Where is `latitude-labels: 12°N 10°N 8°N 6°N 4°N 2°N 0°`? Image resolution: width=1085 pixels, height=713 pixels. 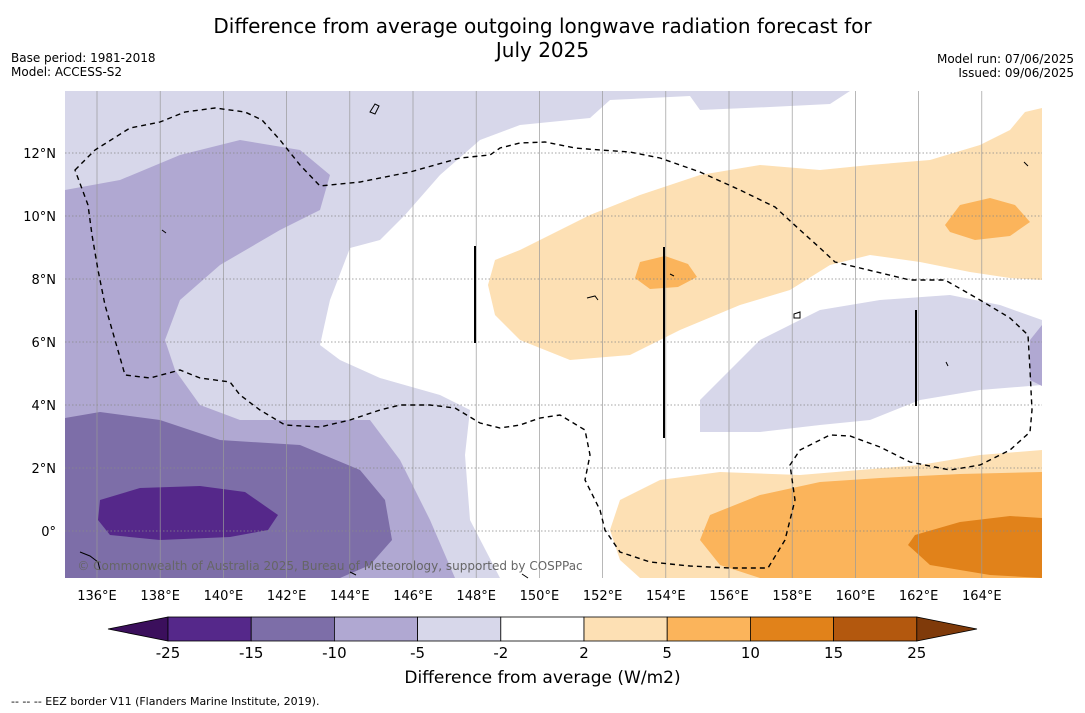 latitude-labels: 12°N 10°N 8°N 6°N 4°N 2°N 0° is located at coordinates (39, 343).